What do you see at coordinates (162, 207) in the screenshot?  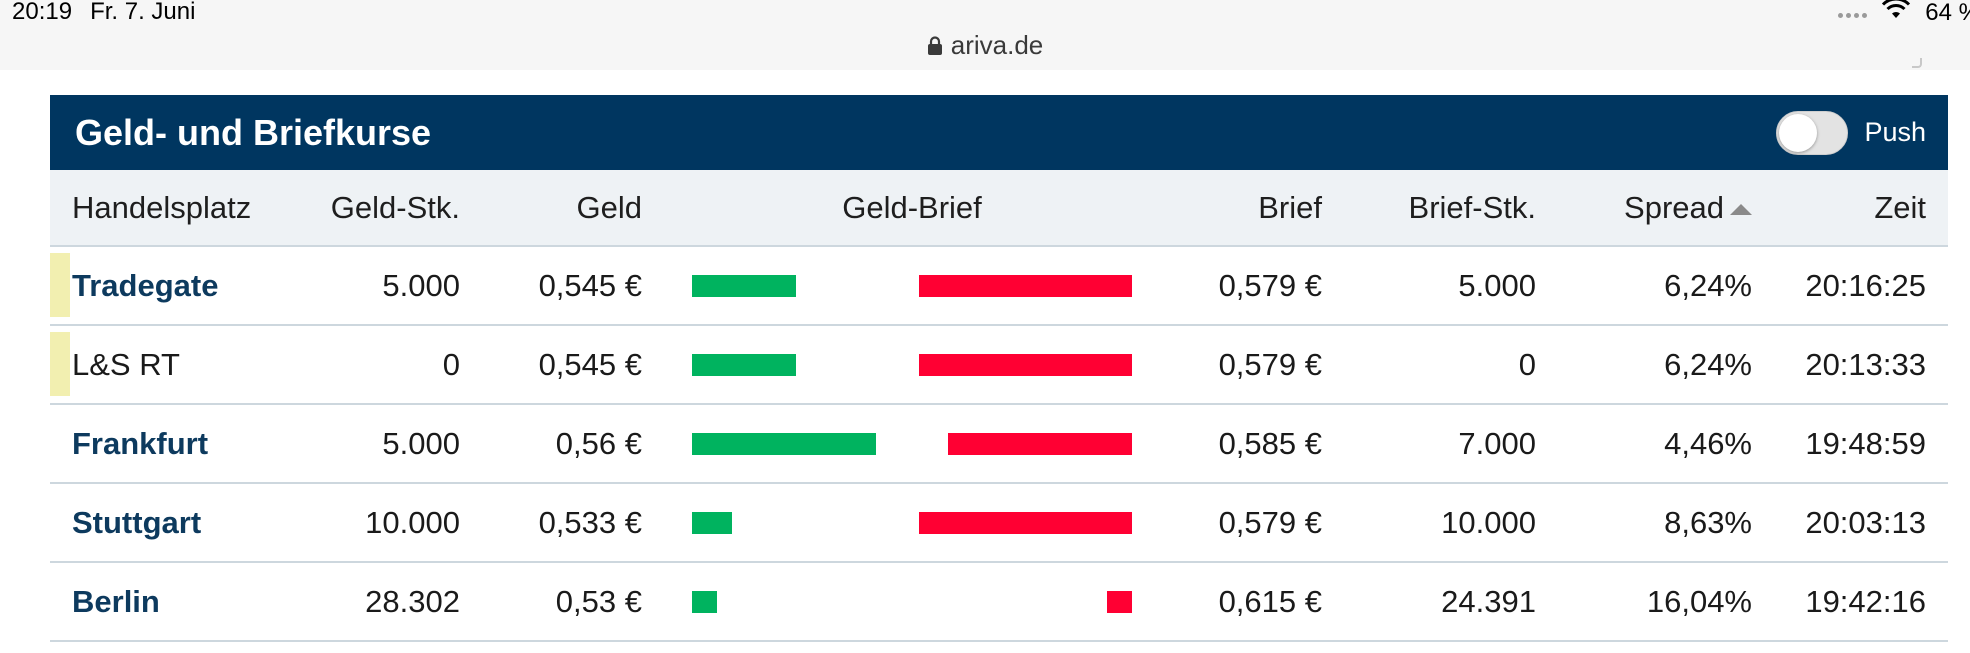 I see `col-handelsplatz: Handelsplatz` at bounding box center [162, 207].